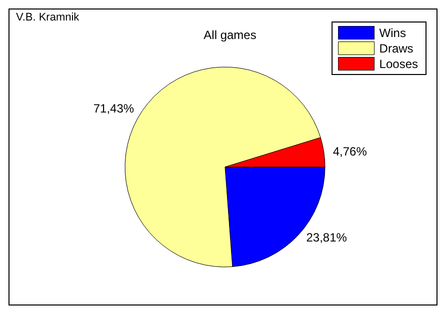  Describe the element at coordinates (396, 48) in the screenshot. I see `legend-label: Draws` at that location.